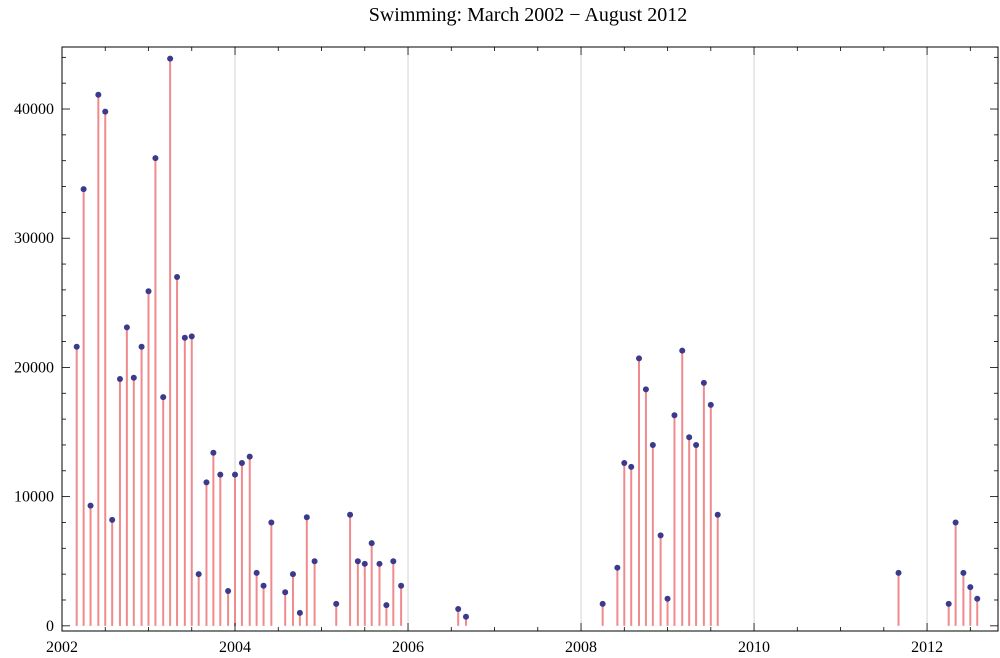 This screenshot has width=1000, height=658. What do you see at coordinates (528, 15) in the screenshot?
I see `chart-title: Swimming: March 2002 − August 2012` at bounding box center [528, 15].